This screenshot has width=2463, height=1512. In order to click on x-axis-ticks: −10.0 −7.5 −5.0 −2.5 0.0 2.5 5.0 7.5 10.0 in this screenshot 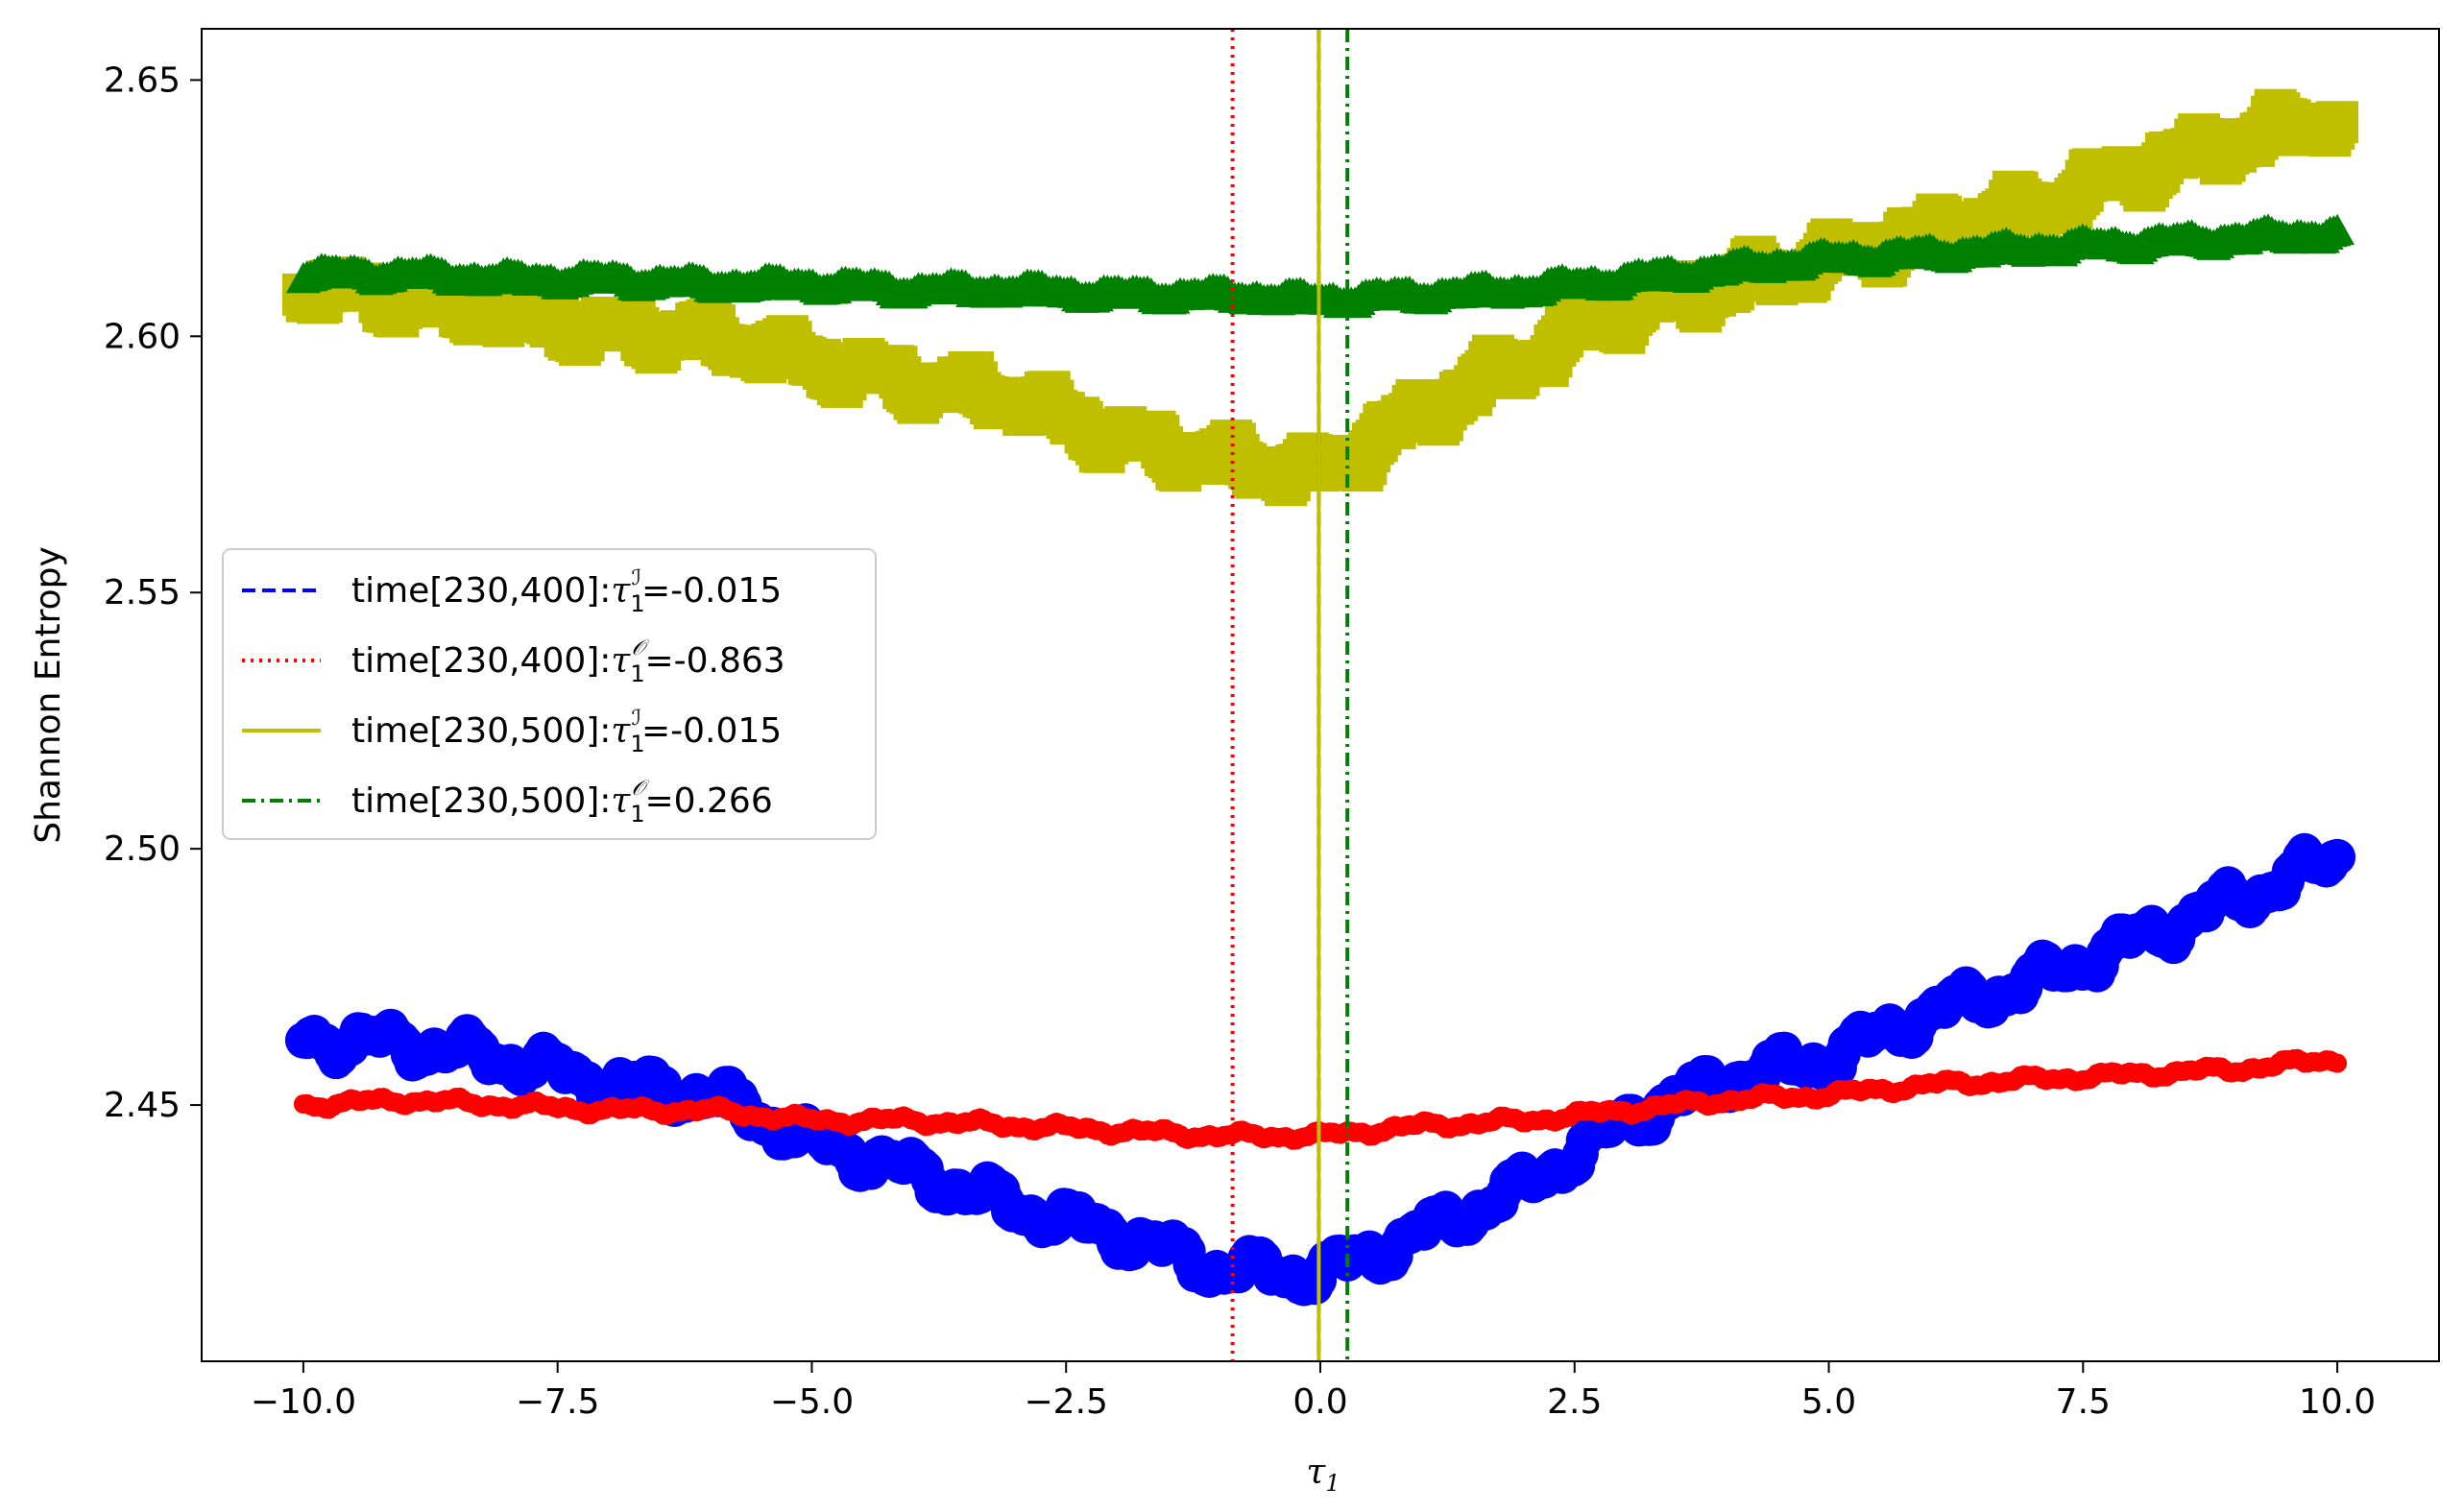, I will do `click(1313, 1391)`.